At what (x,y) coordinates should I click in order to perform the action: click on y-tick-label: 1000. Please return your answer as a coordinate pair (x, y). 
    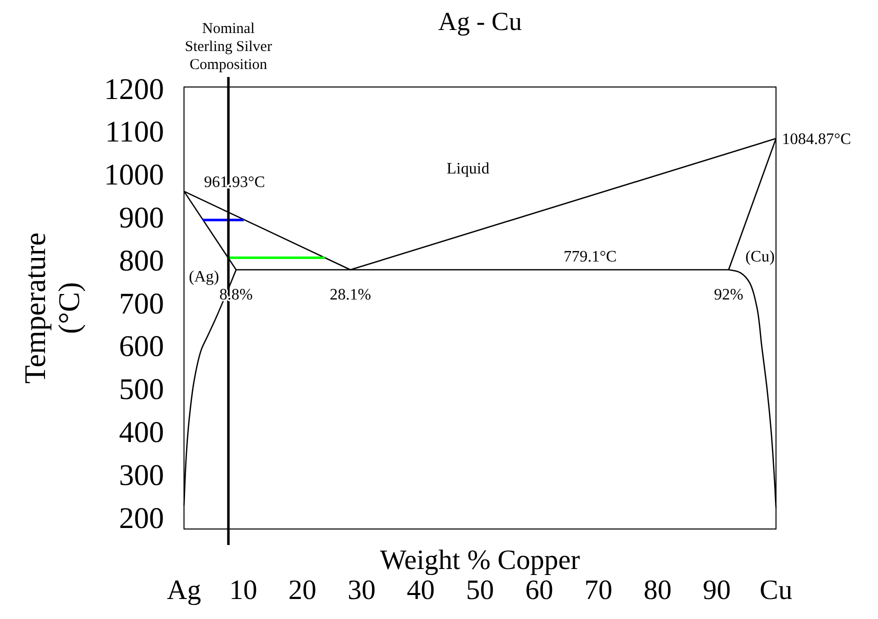
    Looking at the image, I should click on (134, 175).